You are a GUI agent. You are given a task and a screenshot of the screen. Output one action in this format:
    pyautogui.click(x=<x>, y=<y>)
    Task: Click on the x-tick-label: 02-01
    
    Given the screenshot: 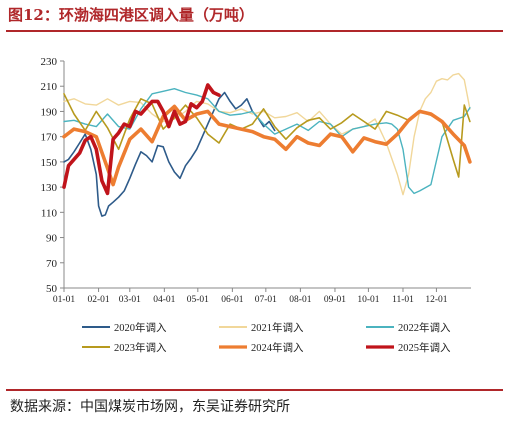 What is the action you would take?
    pyautogui.click(x=98, y=300)
    